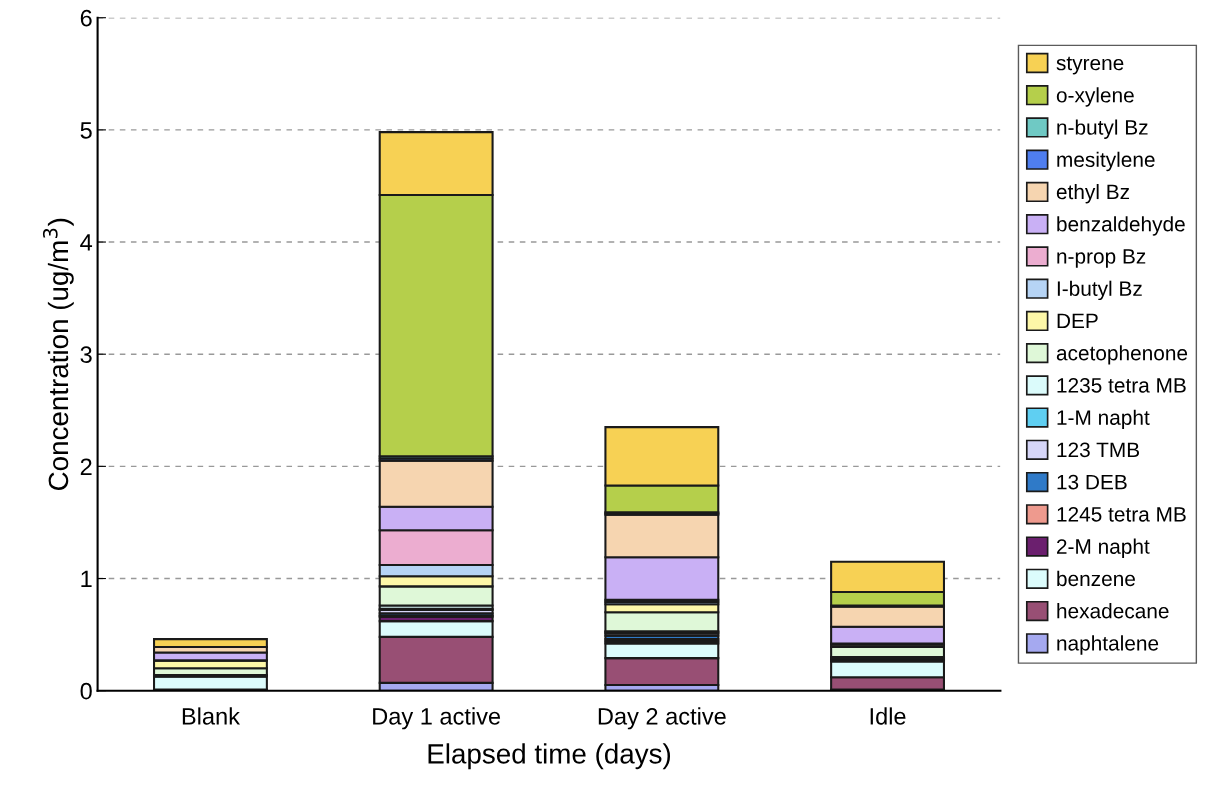 This screenshot has width=1220, height=805. I want to click on legend-label: mesitylene, so click(1106, 161).